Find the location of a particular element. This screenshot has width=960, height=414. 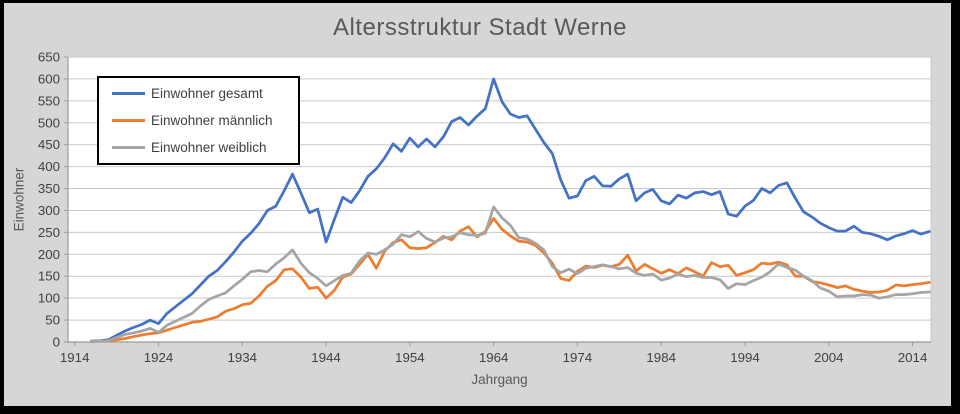

legend-label-weiblich: Einwohner weiblich is located at coordinates (209, 147).